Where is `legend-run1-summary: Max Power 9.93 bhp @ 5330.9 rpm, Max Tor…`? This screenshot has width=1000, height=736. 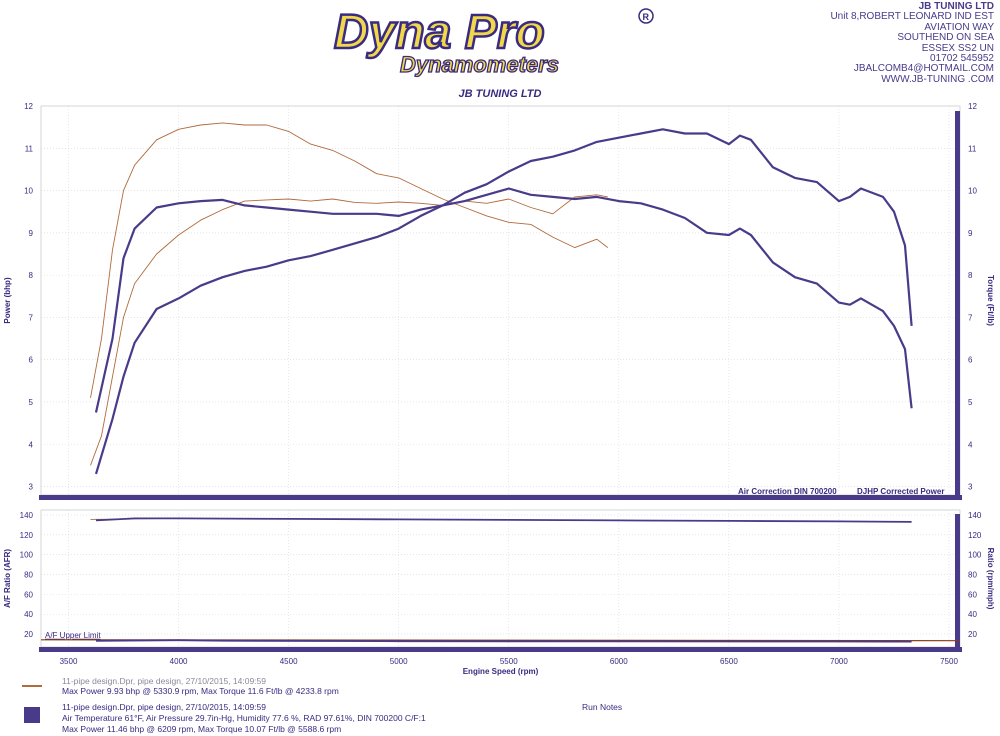 legend-run1-summary: Max Power 9.93 bhp @ 5330.9 rpm, Max Tor… is located at coordinates (200, 691).